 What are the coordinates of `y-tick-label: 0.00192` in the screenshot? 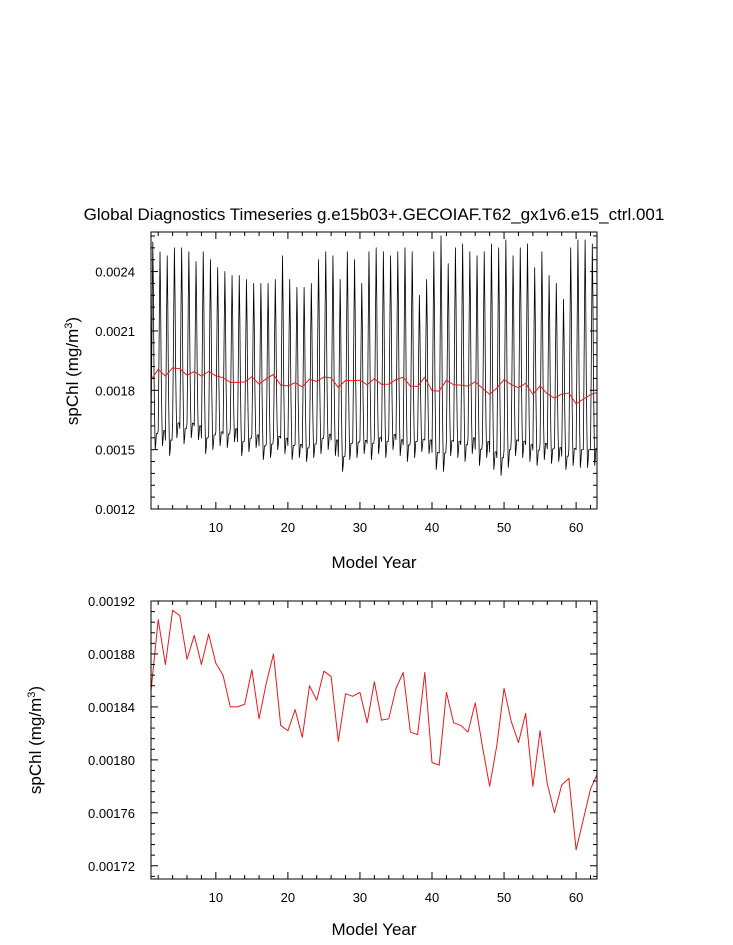 It's located at (111, 601).